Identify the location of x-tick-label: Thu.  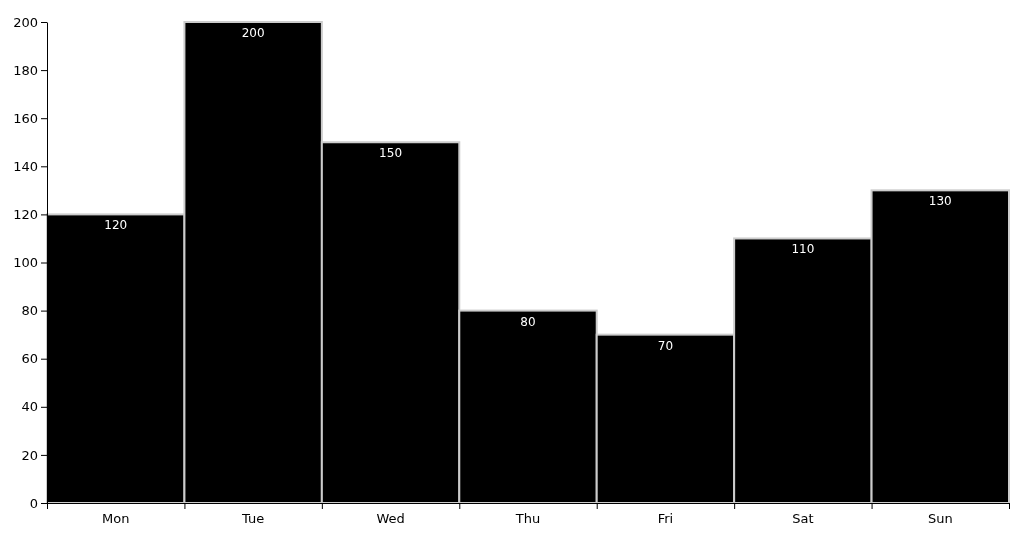
(527, 519).